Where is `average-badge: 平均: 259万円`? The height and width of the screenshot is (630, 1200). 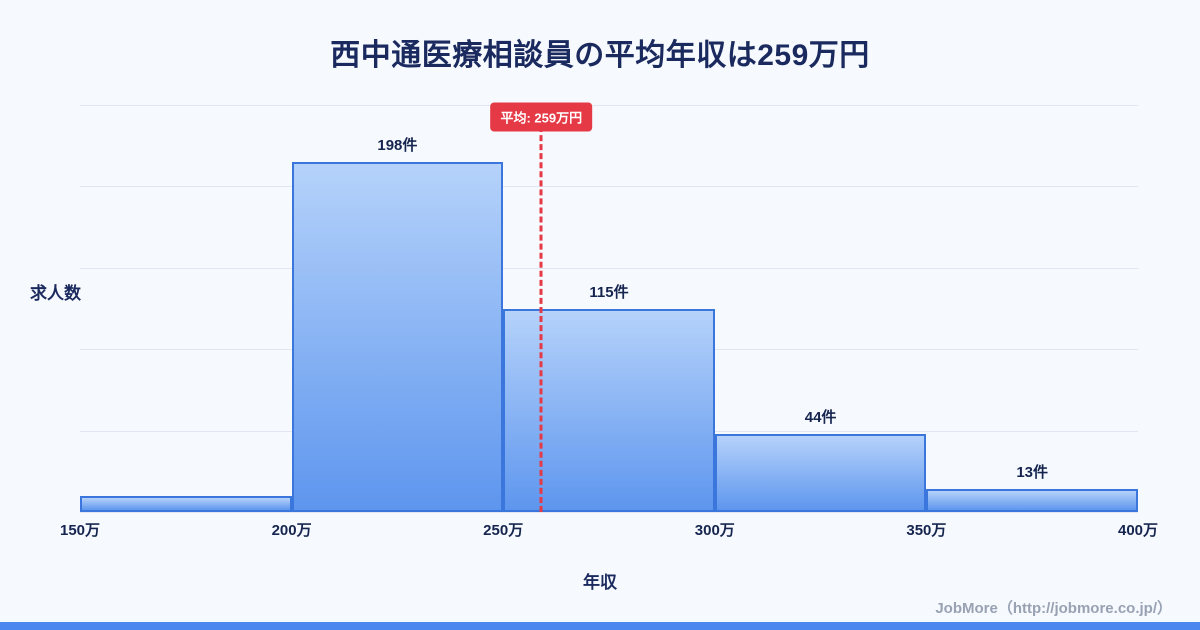
average-badge: 平均: 259万円 is located at coordinates (541, 117).